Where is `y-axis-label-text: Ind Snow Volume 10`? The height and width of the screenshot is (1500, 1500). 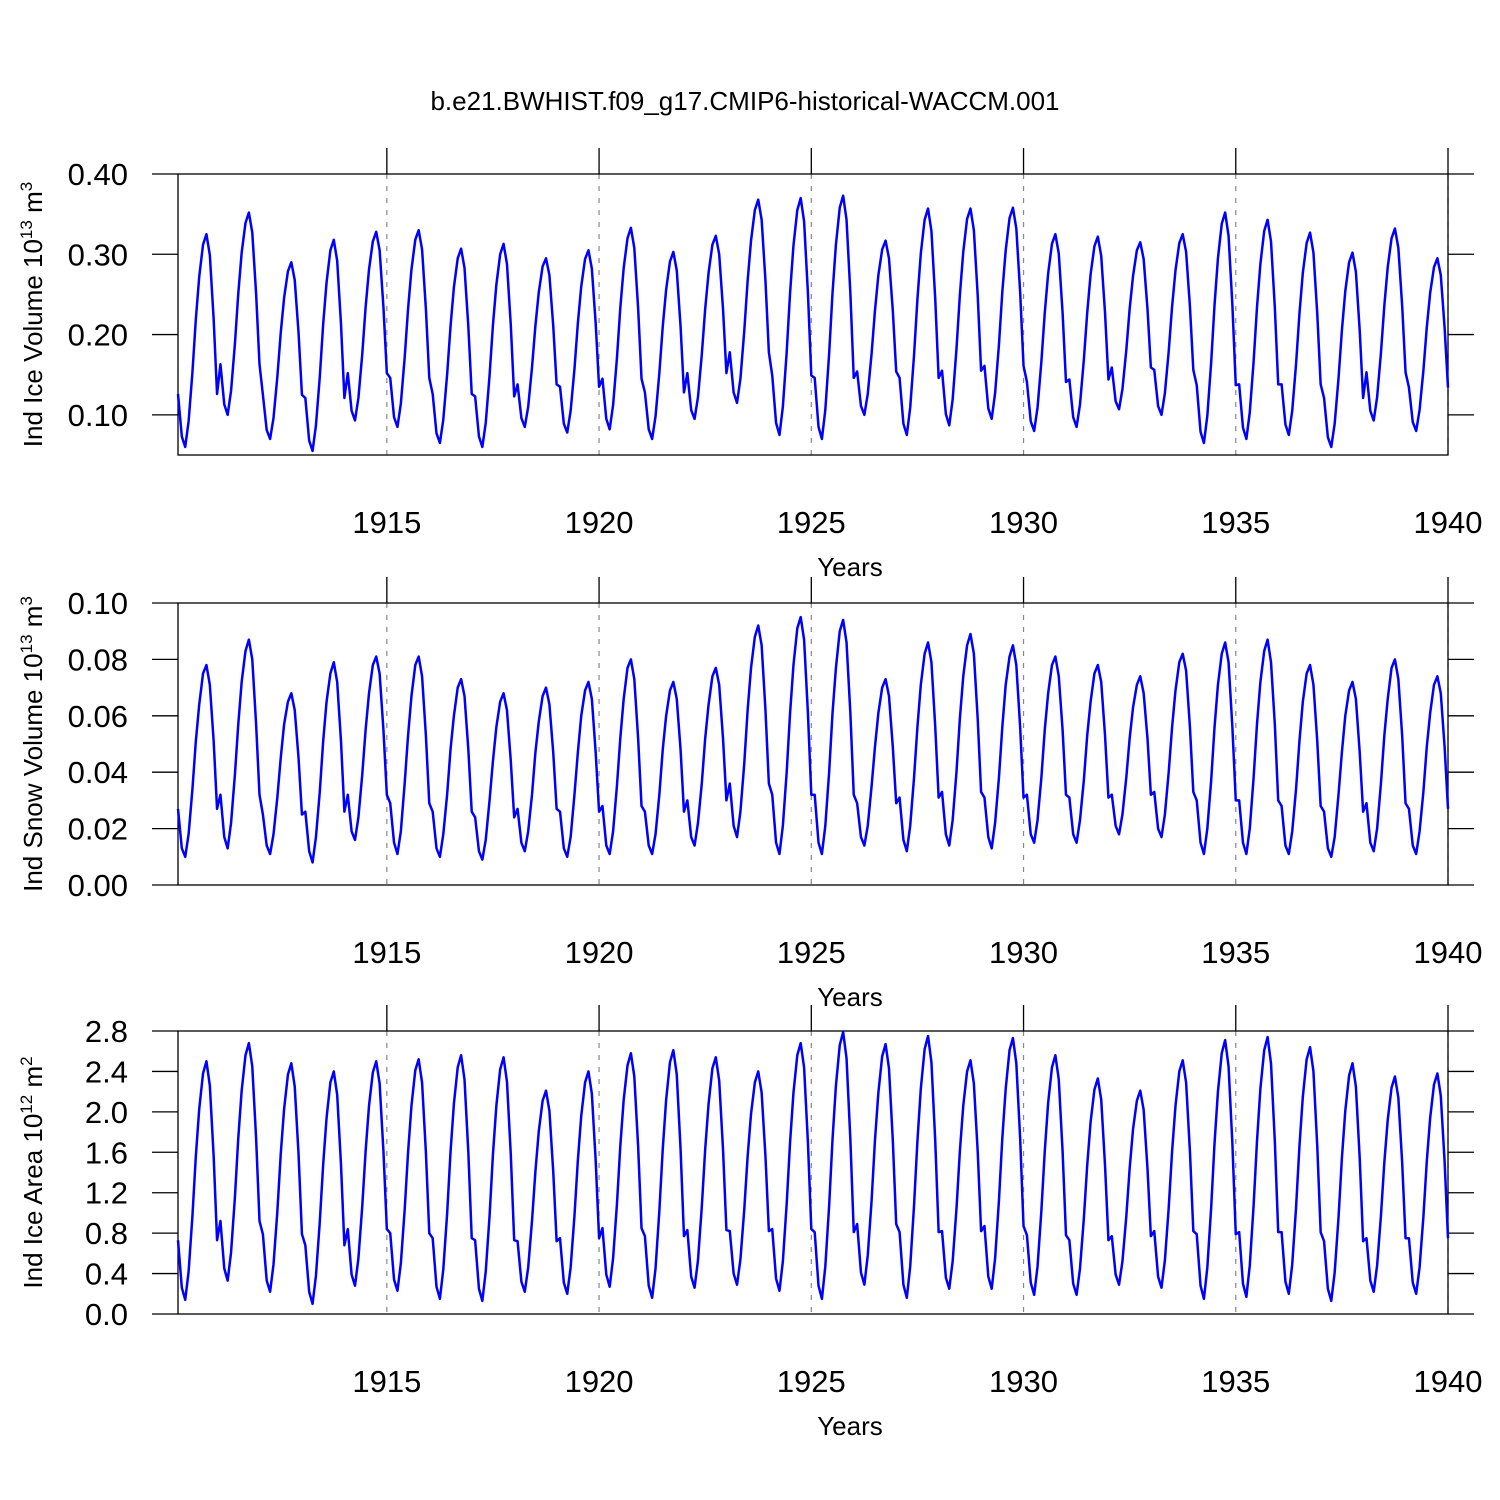
y-axis-label-text: Ind Snow Volume 10 is located at coordinates (33, 772).